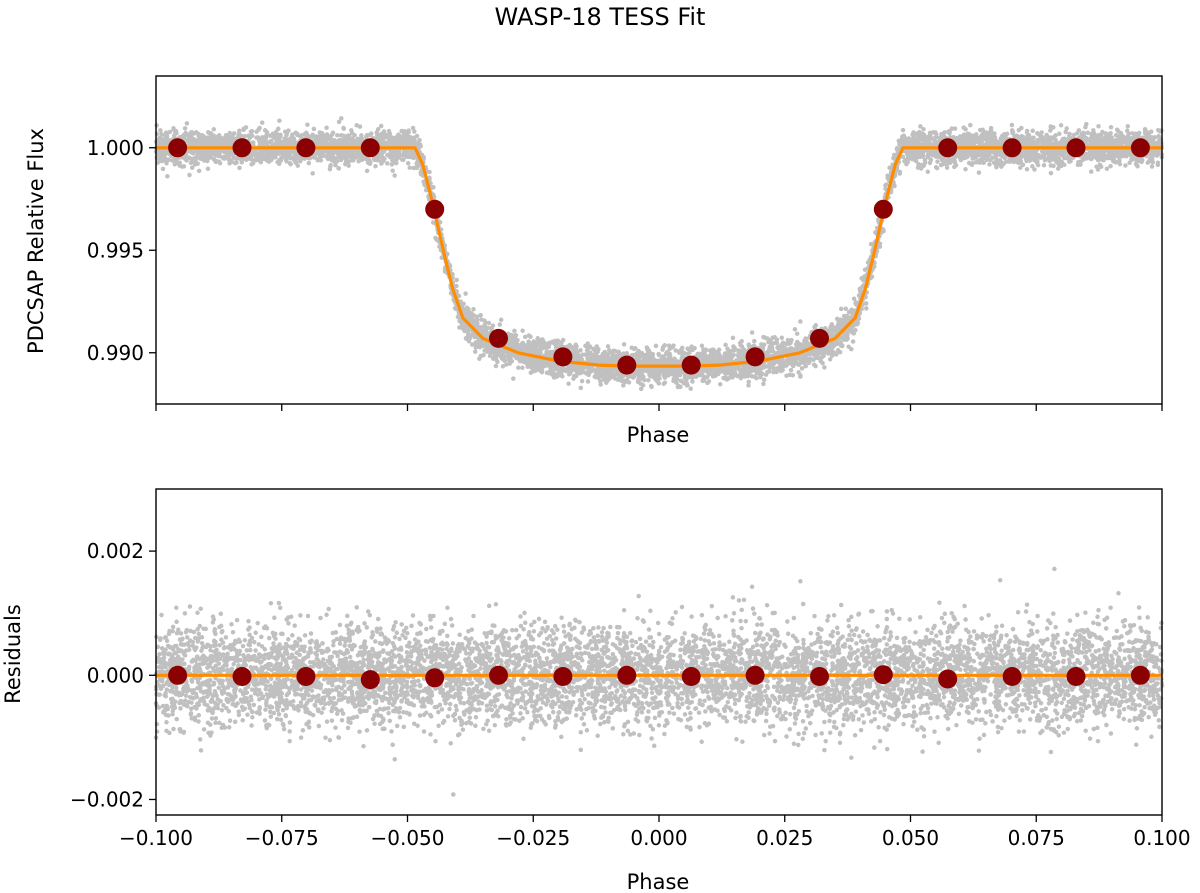 Image resolution: width=1200 pixels, height=893 pixels. What do you see at coordinates (600, 17) in the screenshot?
I see `chart-title: WASP-18 TESS Fit` at bounding box center [600, 17].